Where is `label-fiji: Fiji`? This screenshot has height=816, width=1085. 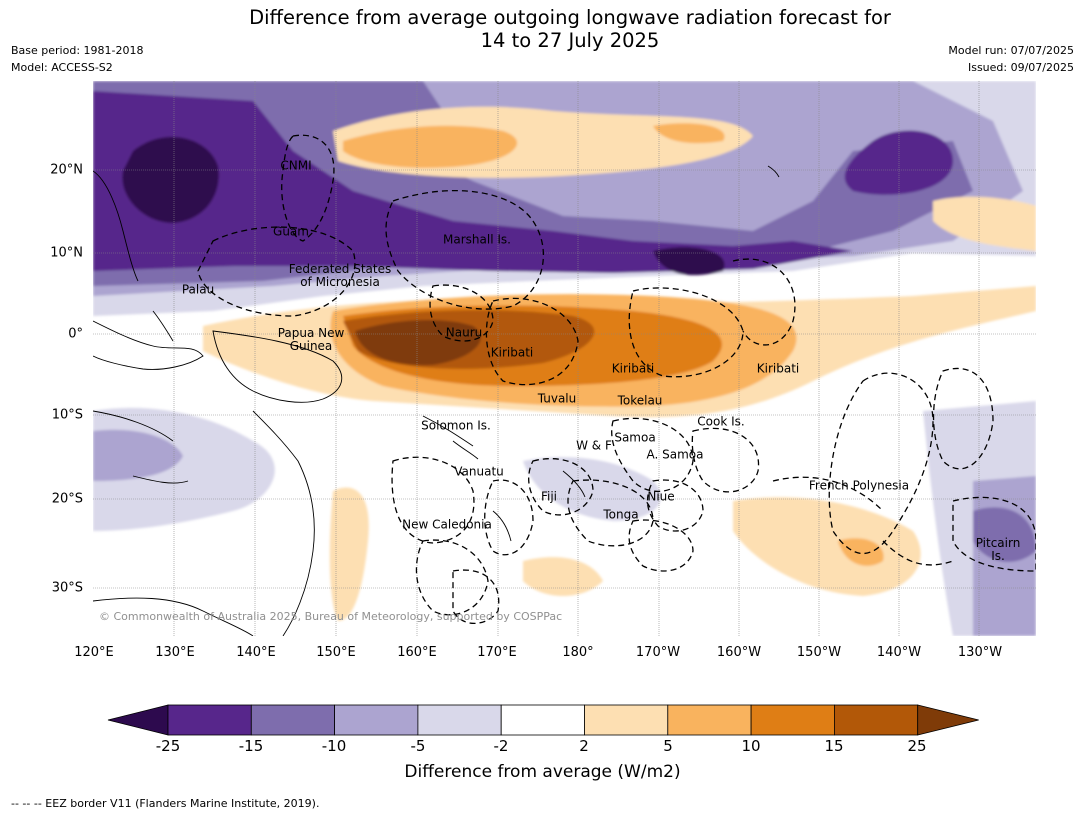 label-fiji: Fiji is located at coordinates (549, 496).